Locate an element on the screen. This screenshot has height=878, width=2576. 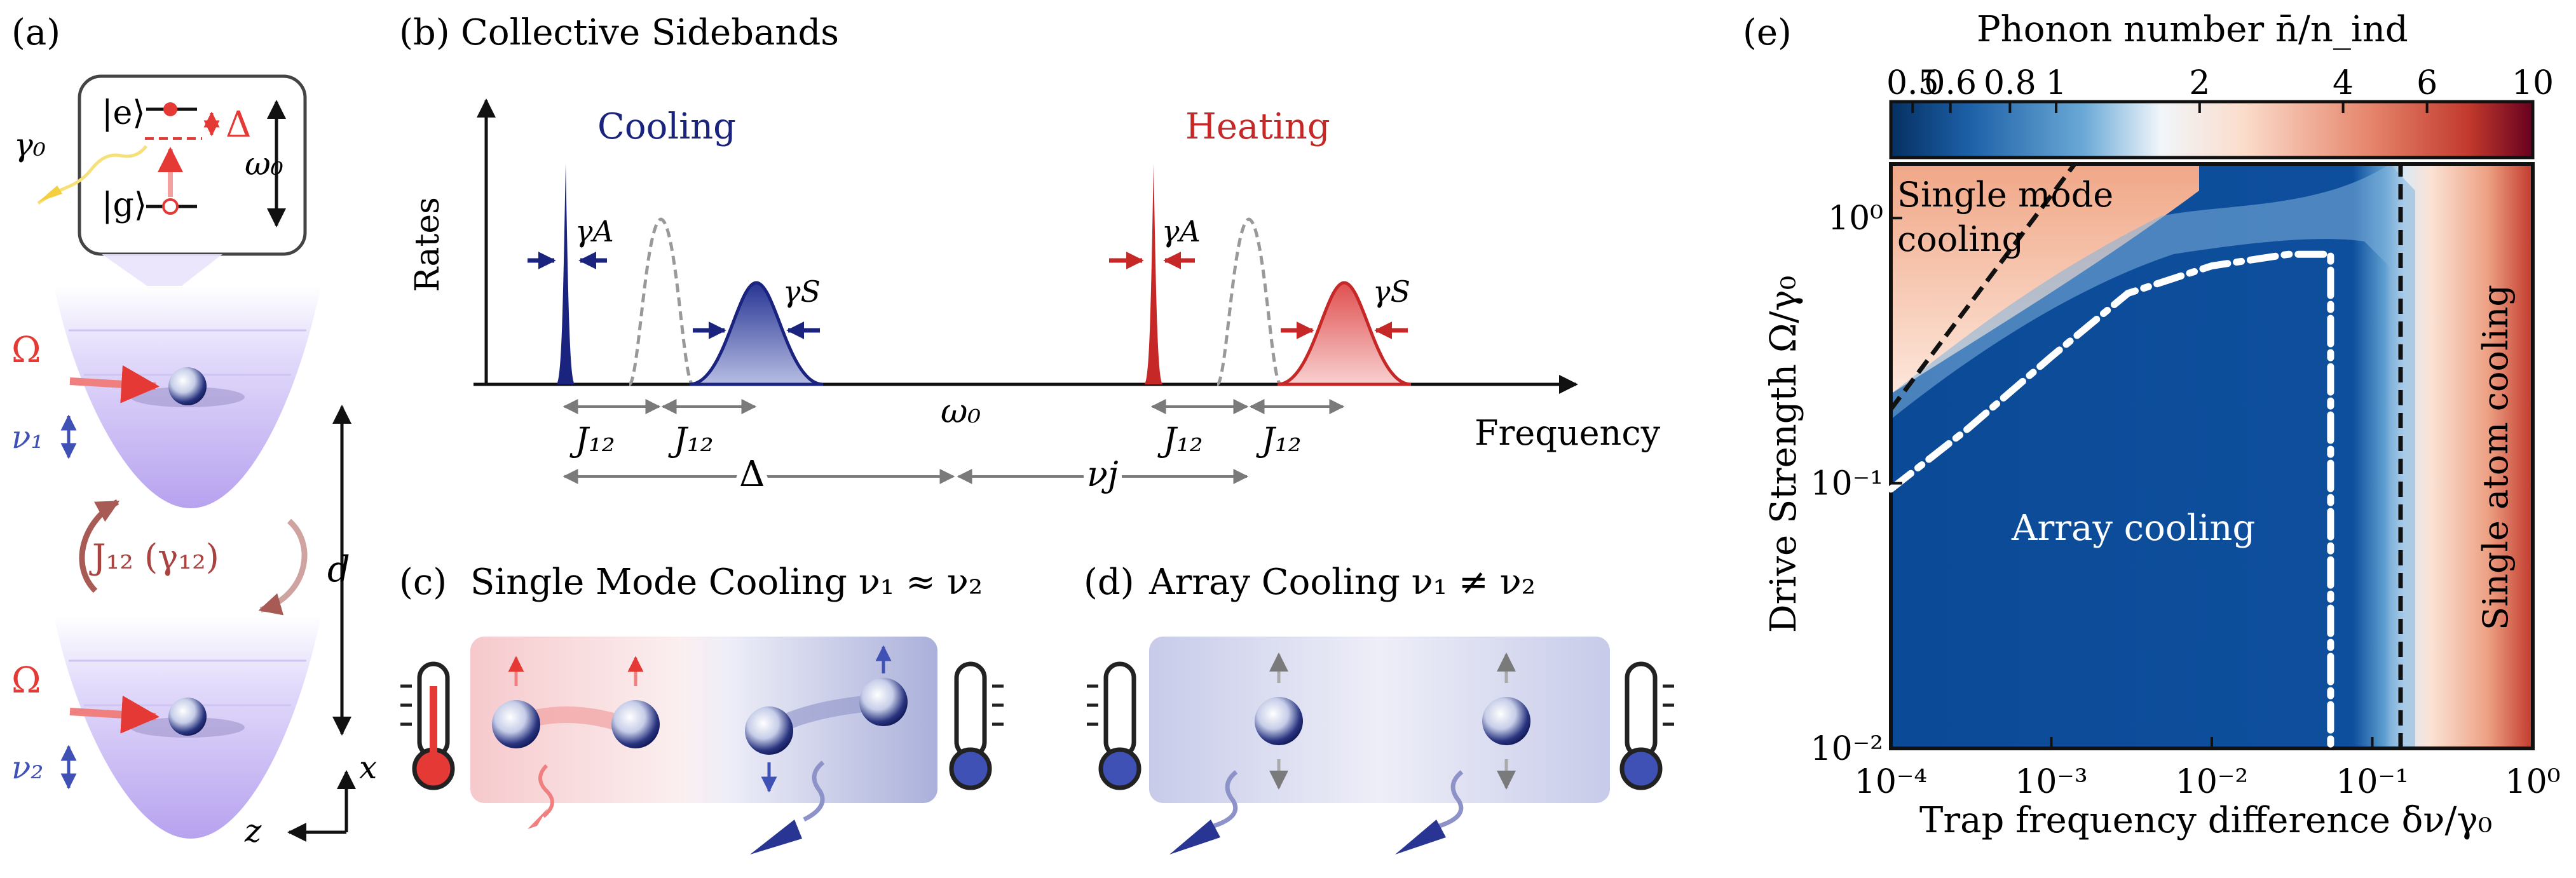
x-tick-label: 10⁻⁴ is located at coordinates (1891, 782).